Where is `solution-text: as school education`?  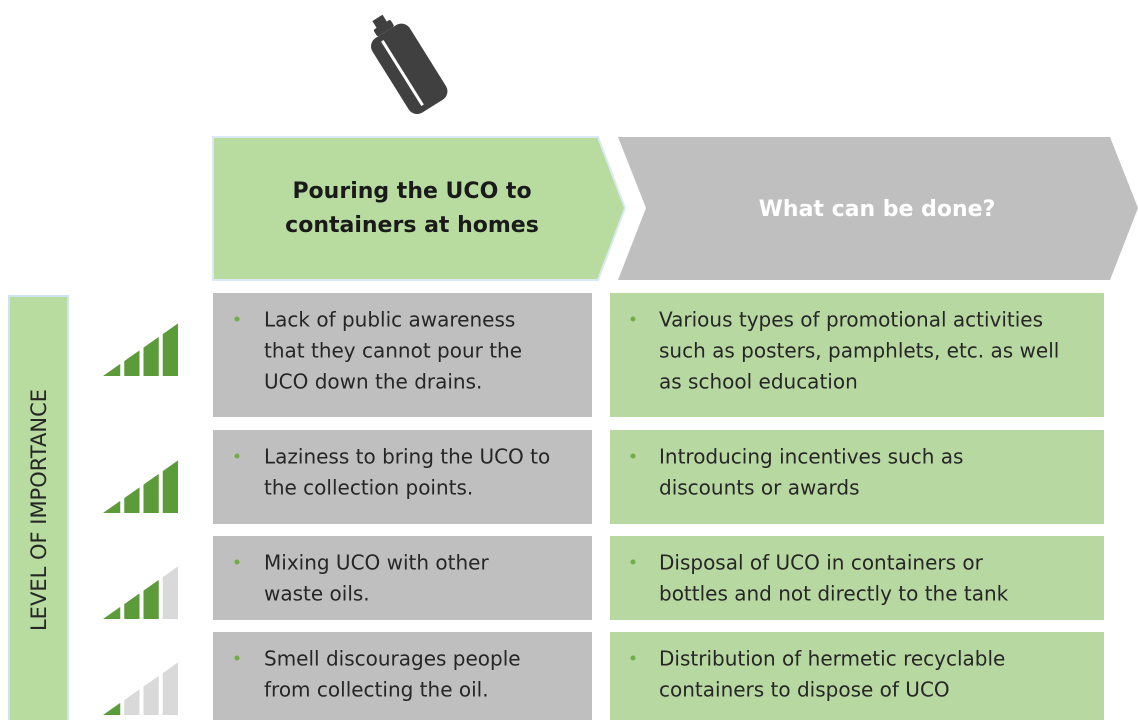
solution-text: as school education is located at coordinates (758, 382).